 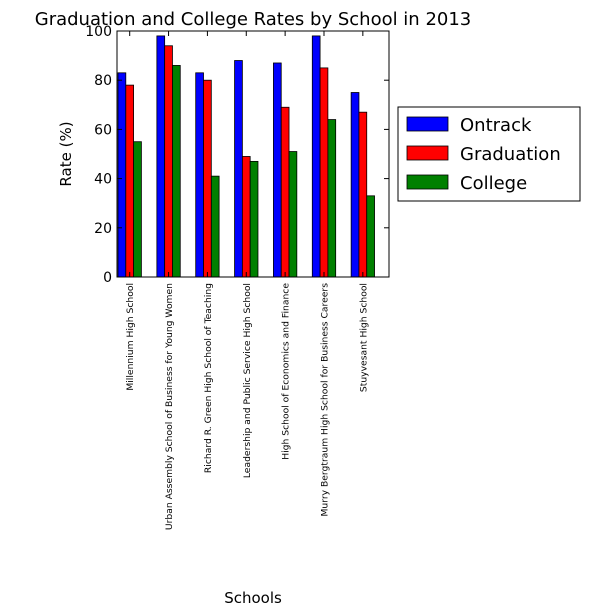 What do you see at coordinates (286, 371) in the screenshot?
I see `x-tick-label: High School of Economics and Finance` at bounding box center [286, 371].